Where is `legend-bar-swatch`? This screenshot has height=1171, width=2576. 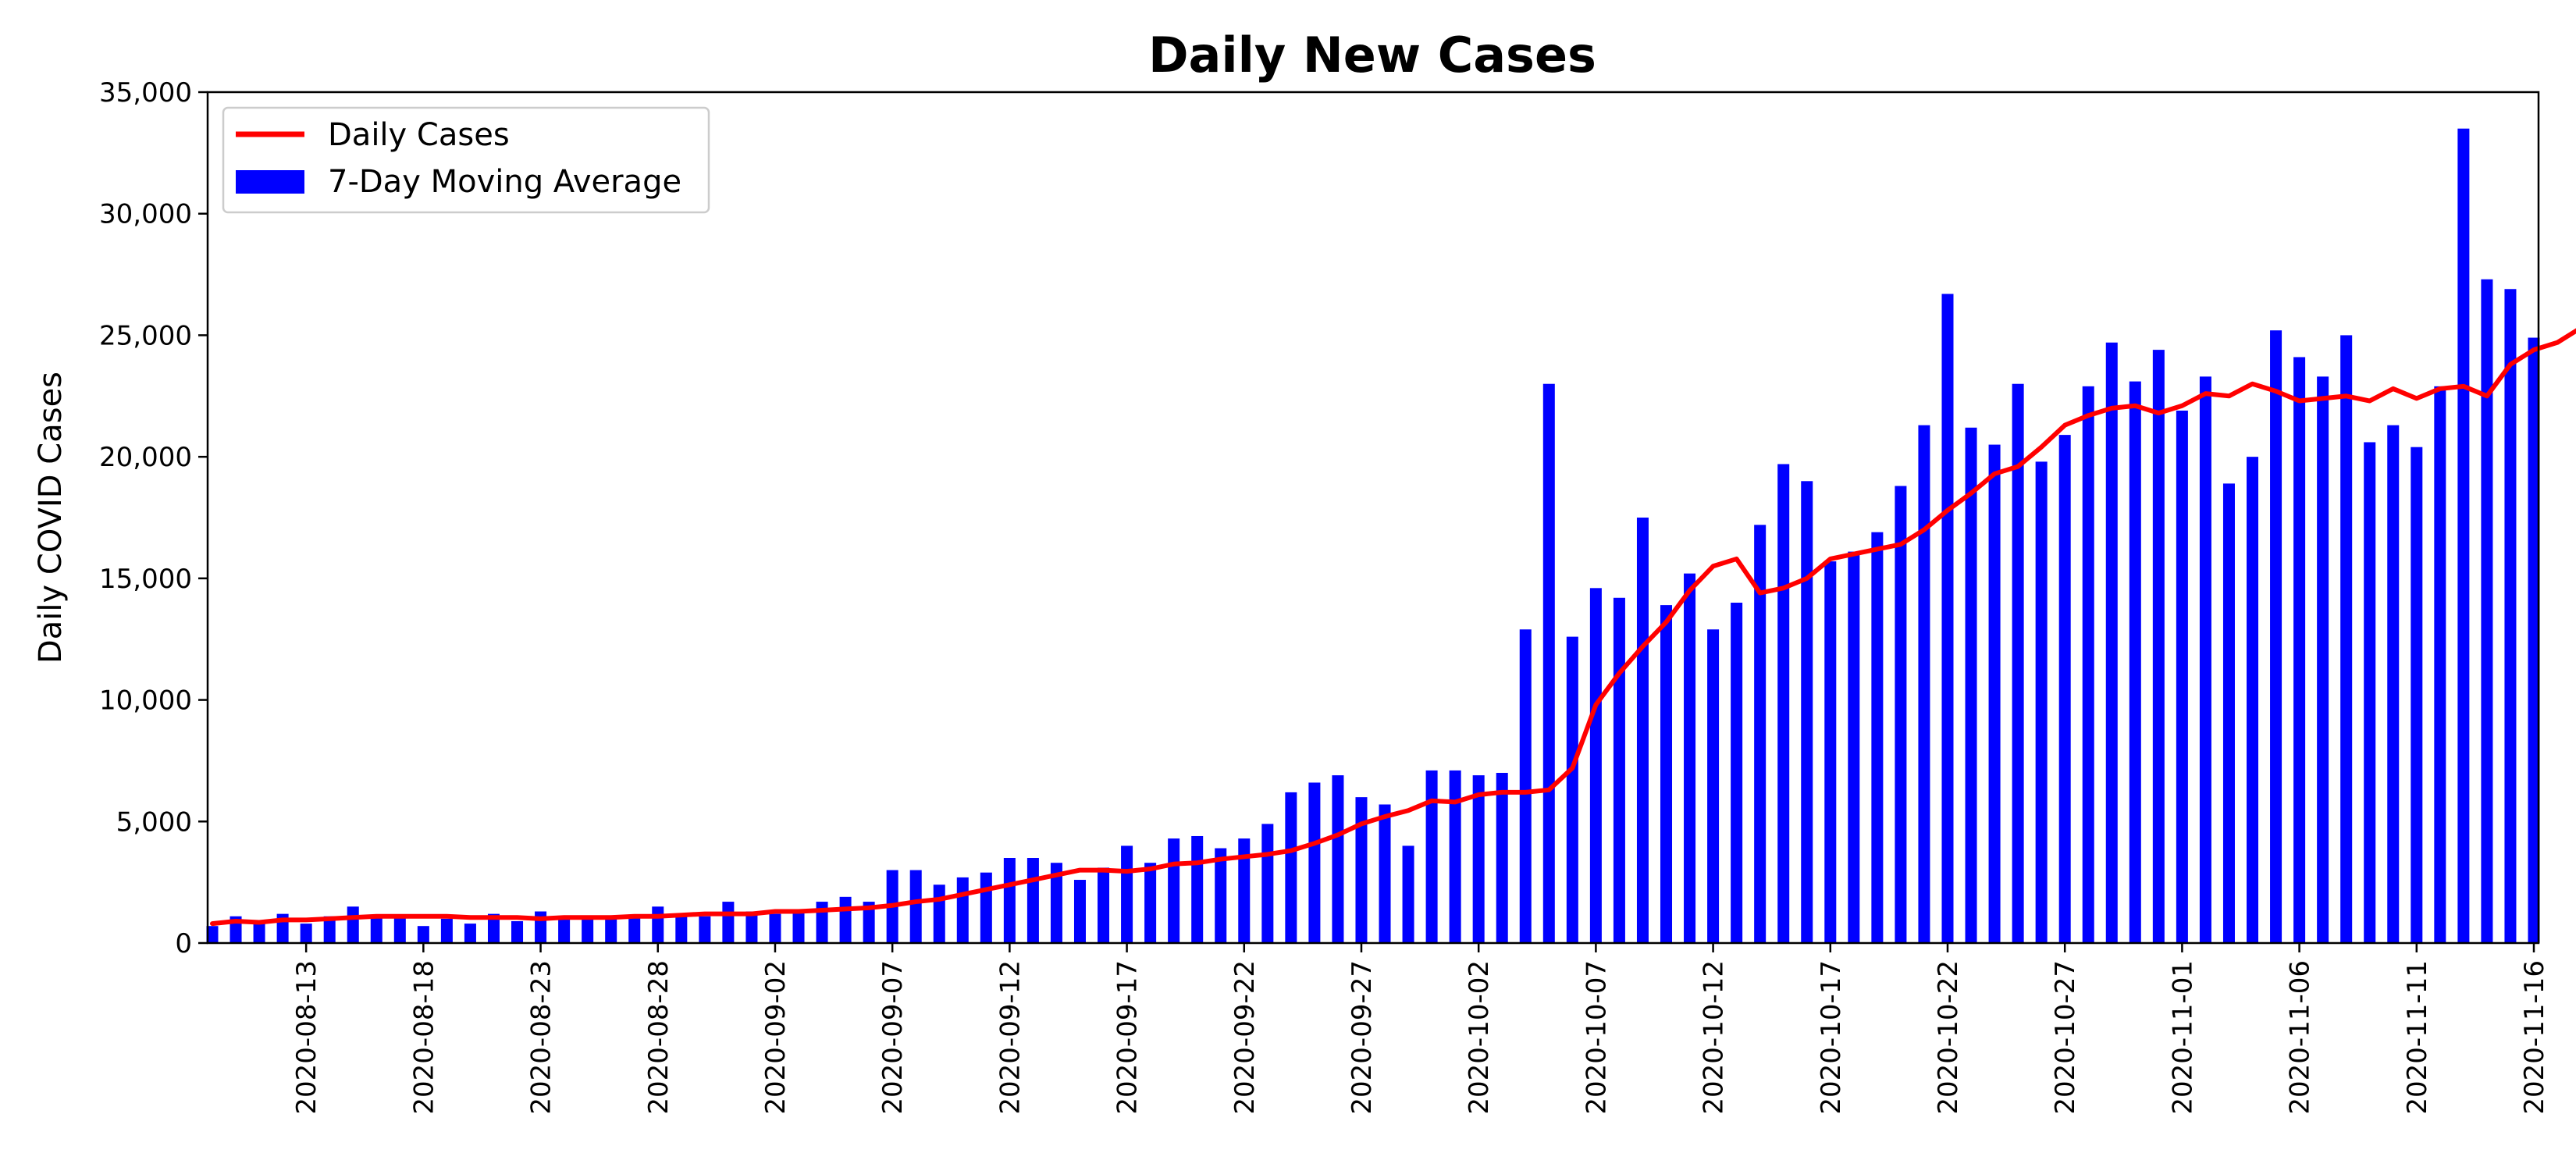 legend-bar-swatch is located at coordinates (270, 182).